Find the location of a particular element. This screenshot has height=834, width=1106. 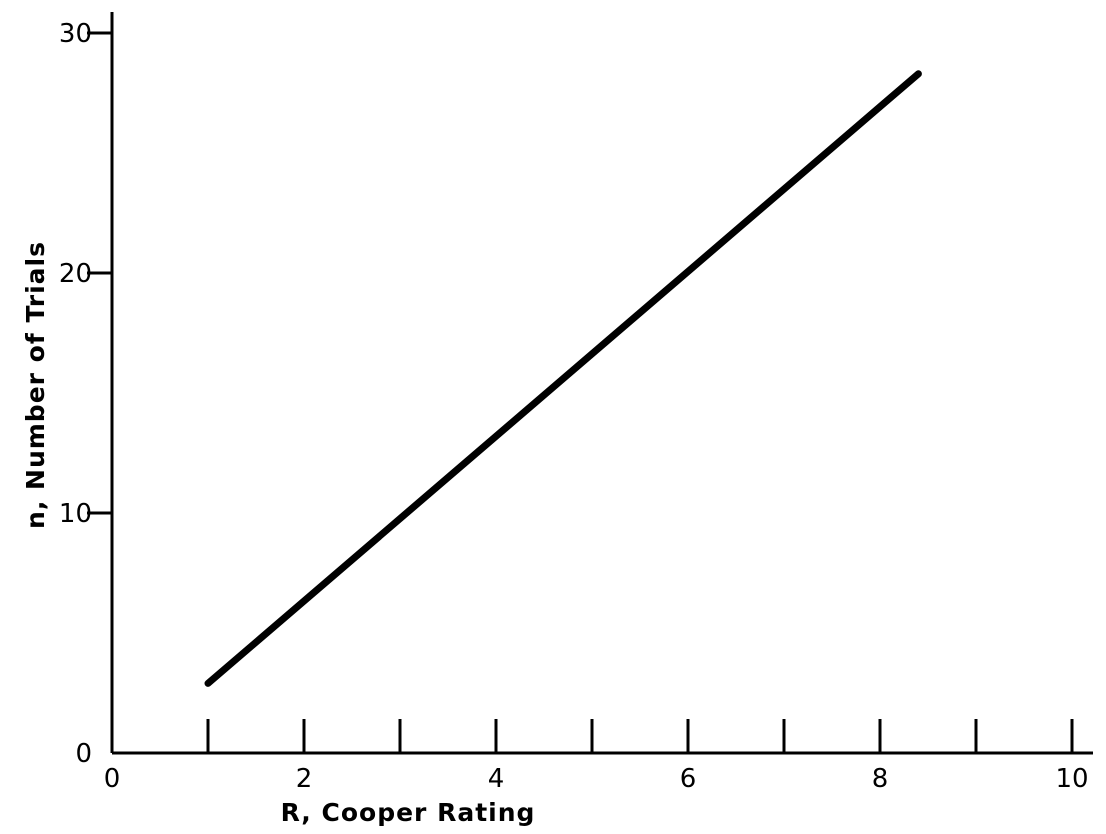

x-tick-label: 6 is located at coordinates (688, 779).